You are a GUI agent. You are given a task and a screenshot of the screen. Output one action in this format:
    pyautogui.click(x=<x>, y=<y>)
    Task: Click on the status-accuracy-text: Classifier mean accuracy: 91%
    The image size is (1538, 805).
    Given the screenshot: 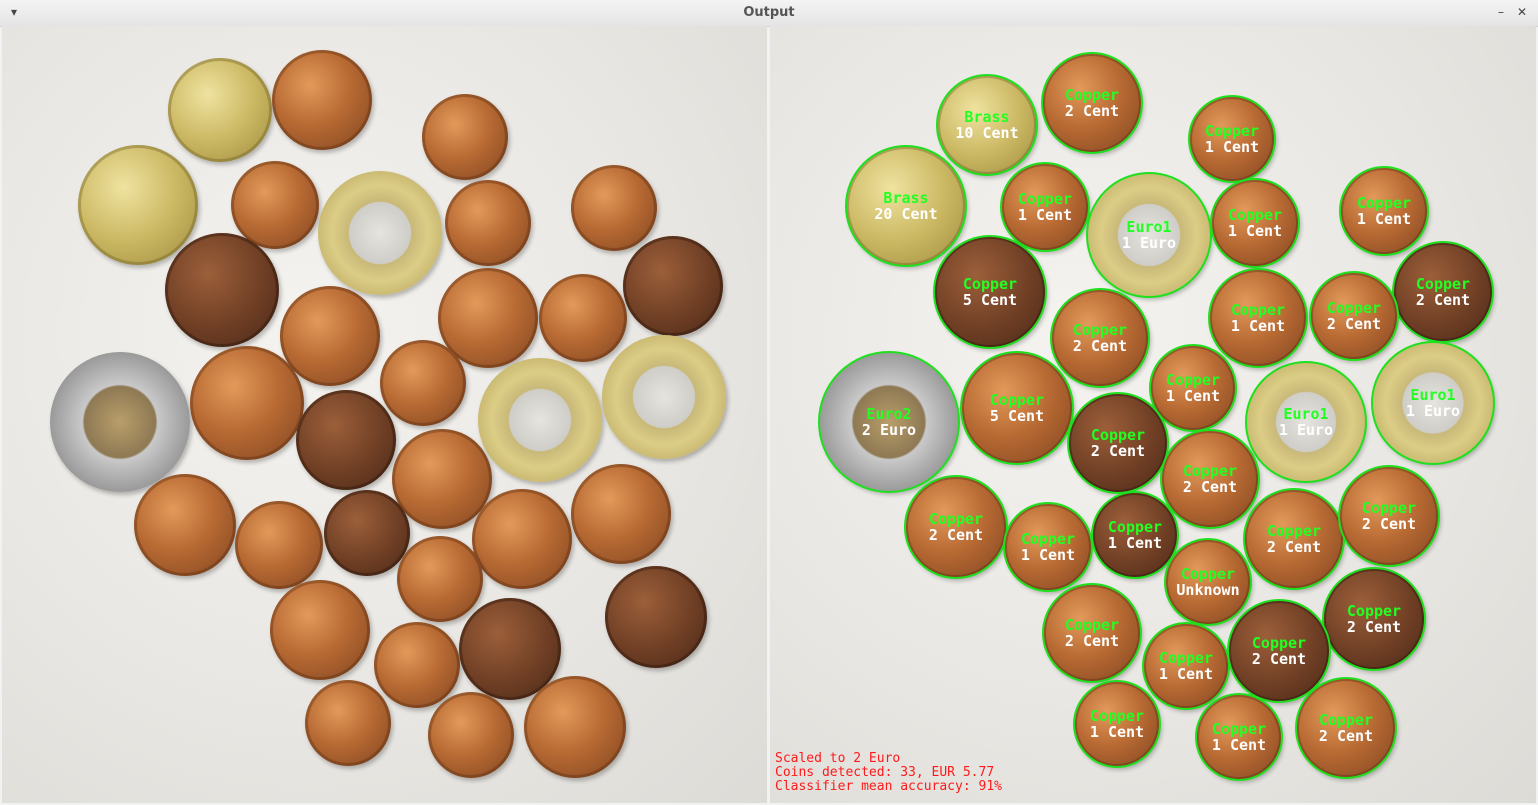 What is the action you would take?
    pyautogui.click(x=888, y=786)
    